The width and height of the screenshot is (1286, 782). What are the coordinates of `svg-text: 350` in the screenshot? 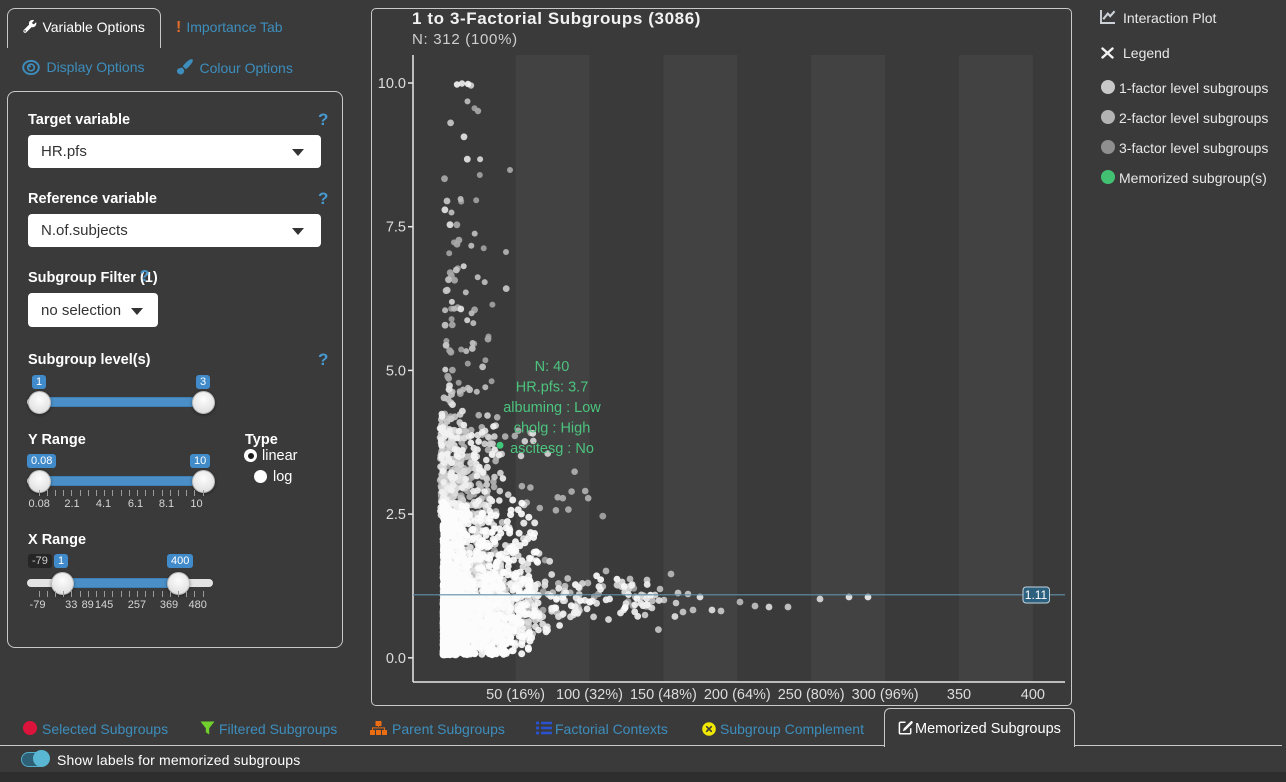 It's located at (959, 695).